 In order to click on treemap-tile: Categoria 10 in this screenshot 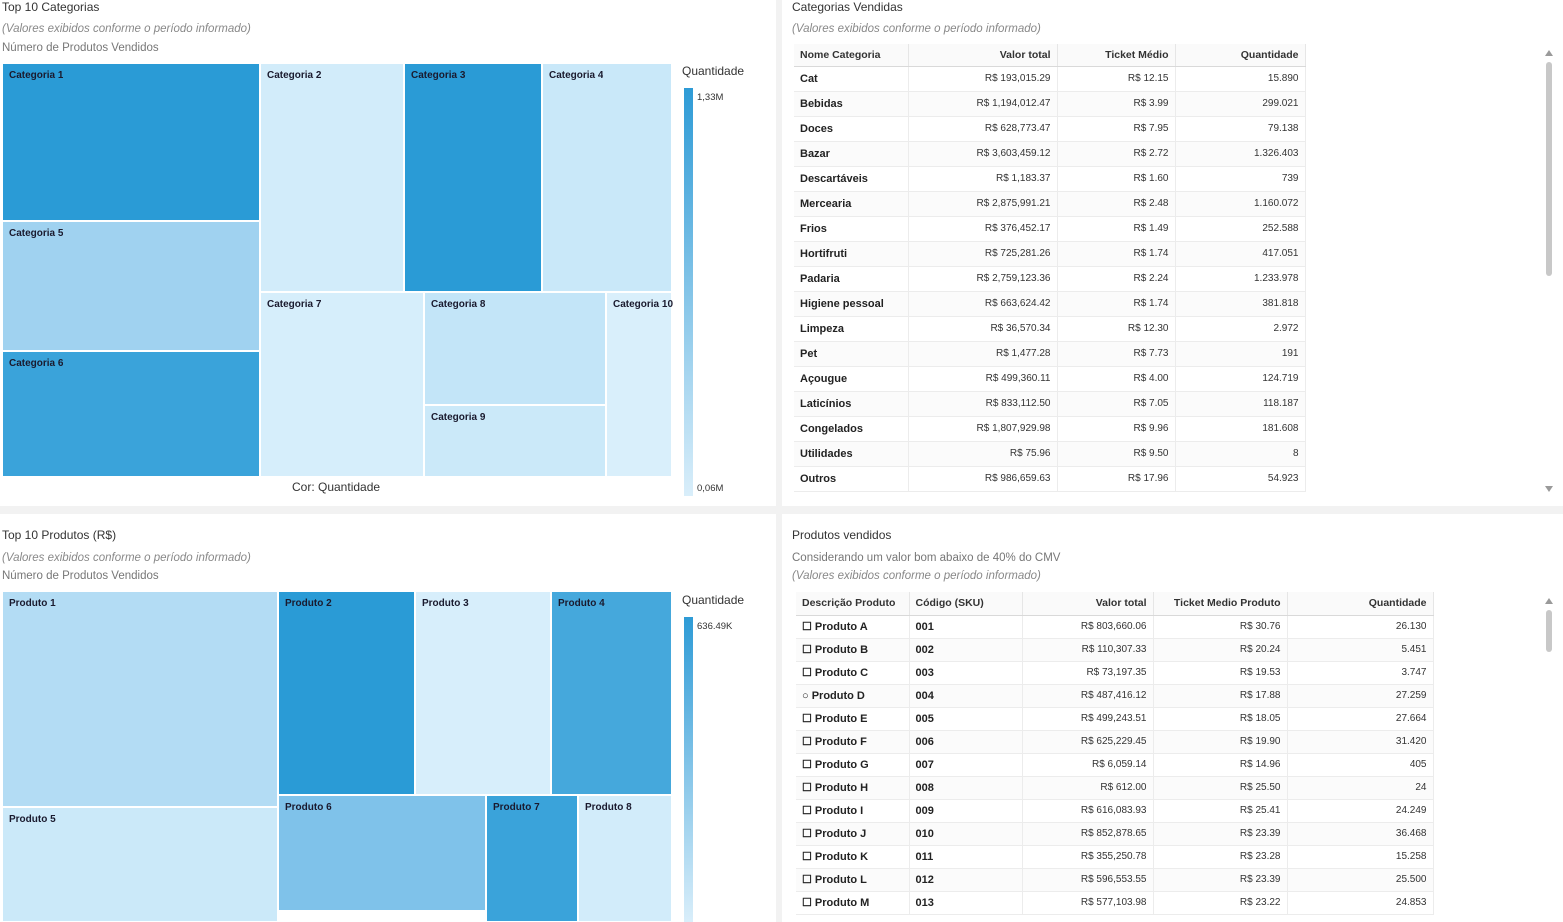, I will do `click(640, 384)`.